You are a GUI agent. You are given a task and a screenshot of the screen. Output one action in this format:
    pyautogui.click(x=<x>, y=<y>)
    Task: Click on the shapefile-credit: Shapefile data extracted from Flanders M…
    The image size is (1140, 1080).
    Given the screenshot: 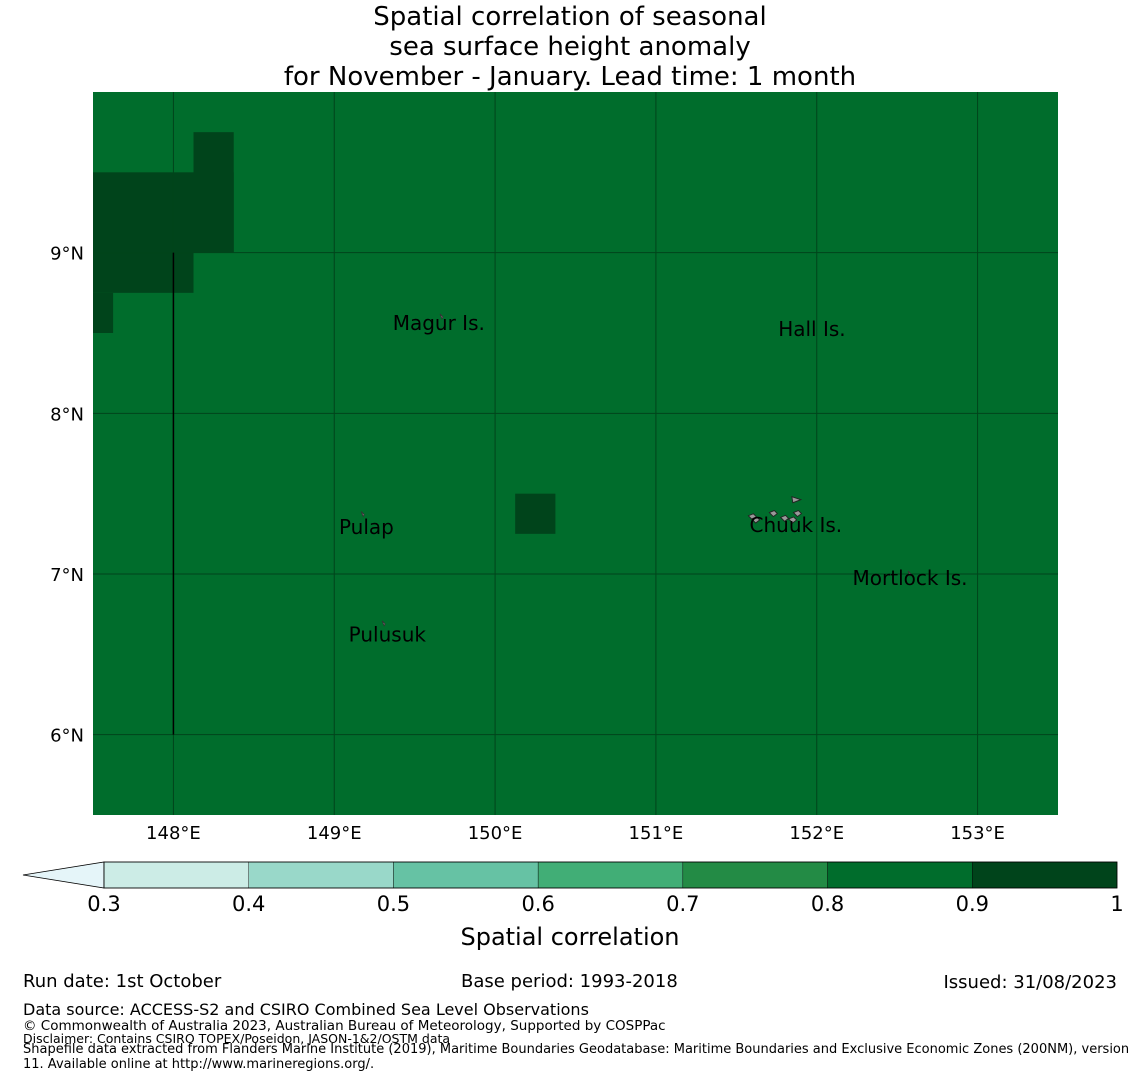 What is the action you would take?
    pyautogui.click(x=576, y=1057)
    